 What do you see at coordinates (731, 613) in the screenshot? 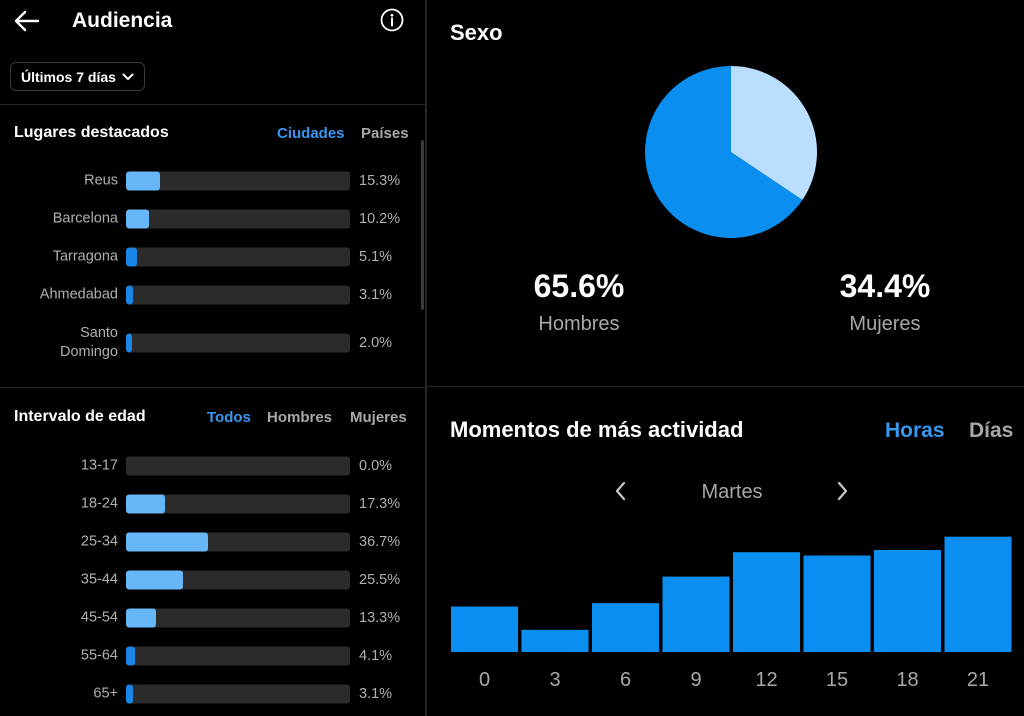
I see `activity-bar-chart: 0 3 6 9 12 15 18 21` at bounding box center [731, 613].